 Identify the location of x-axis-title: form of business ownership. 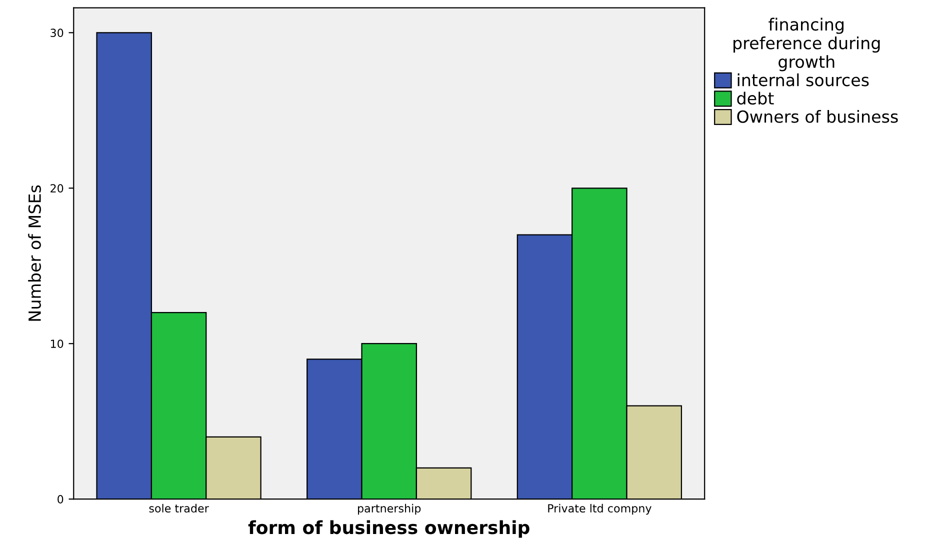
(389, 529).